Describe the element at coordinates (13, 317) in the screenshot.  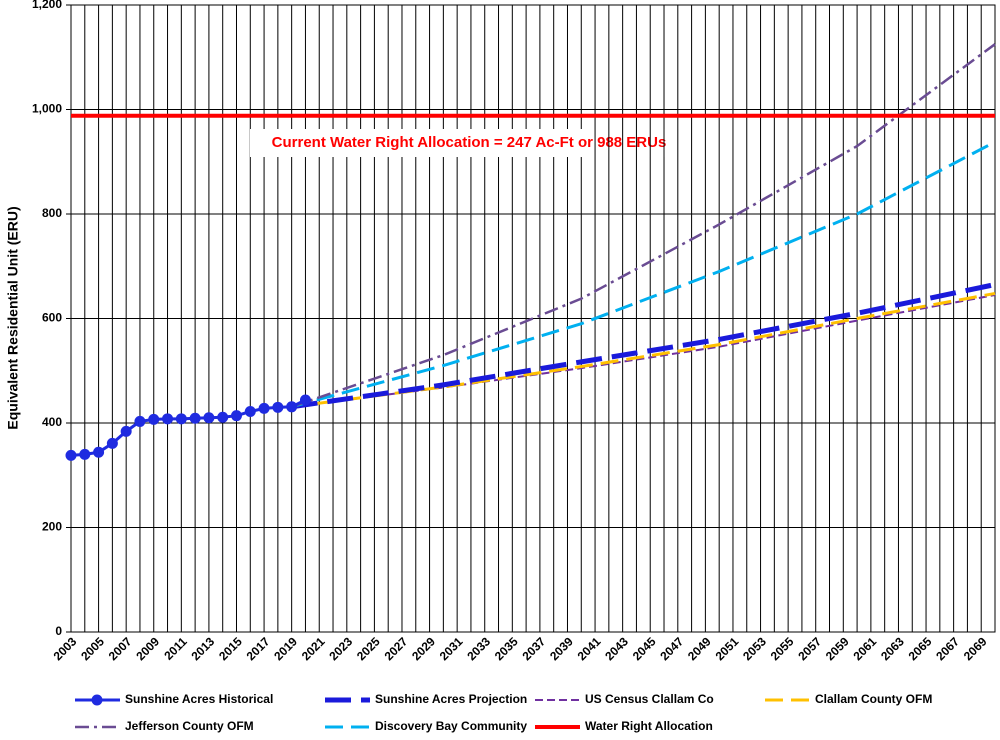
I see `y-axis-label: Equivalent Residential Unit (ERU)` at that location.